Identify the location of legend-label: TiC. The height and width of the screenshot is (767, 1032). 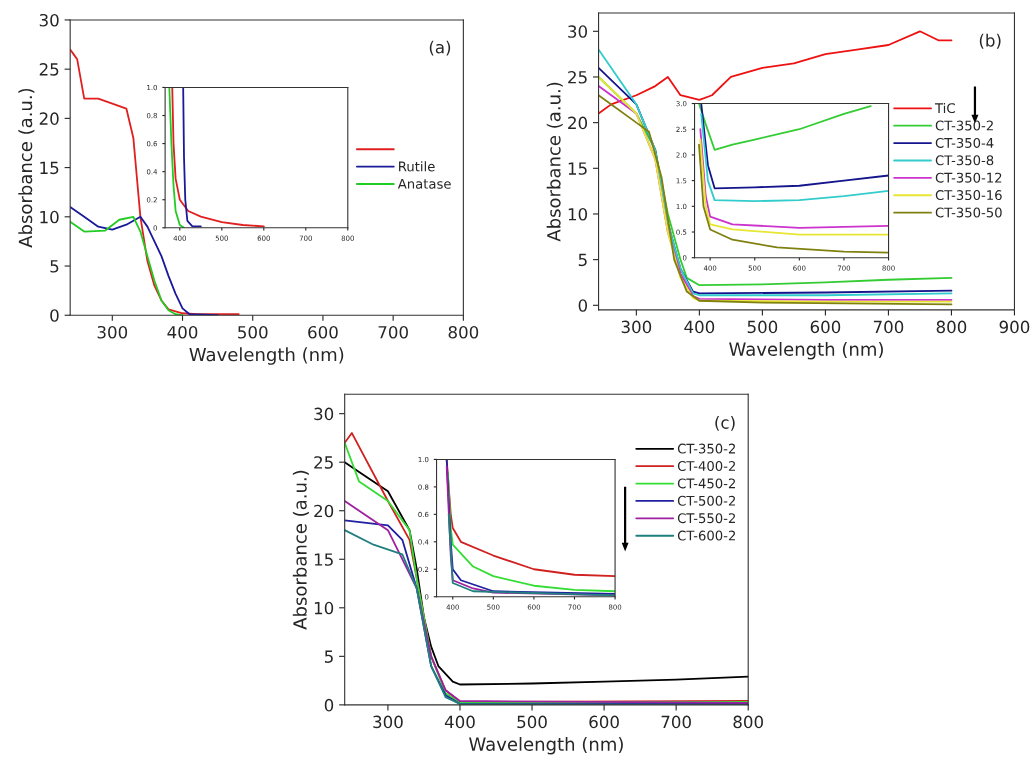
(944, 108).